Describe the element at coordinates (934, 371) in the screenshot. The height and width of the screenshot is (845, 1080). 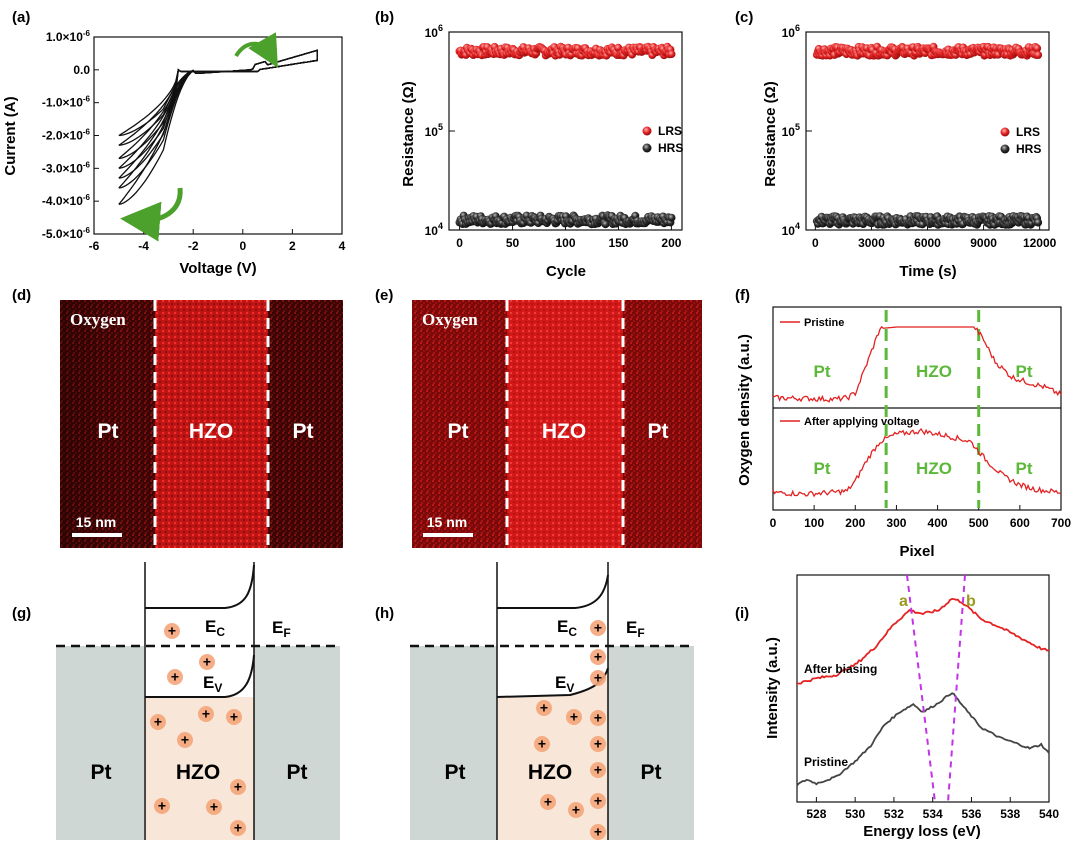
I see `f-top-hzo: HZO` at that location.